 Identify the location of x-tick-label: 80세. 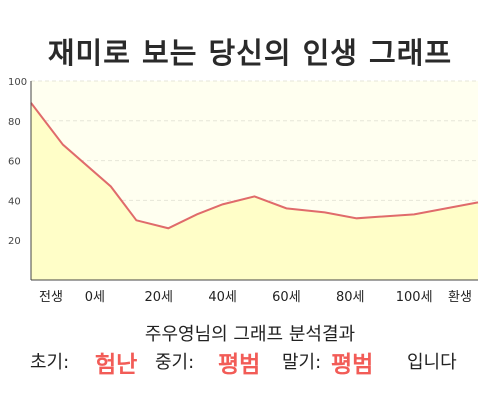
(350, 297).